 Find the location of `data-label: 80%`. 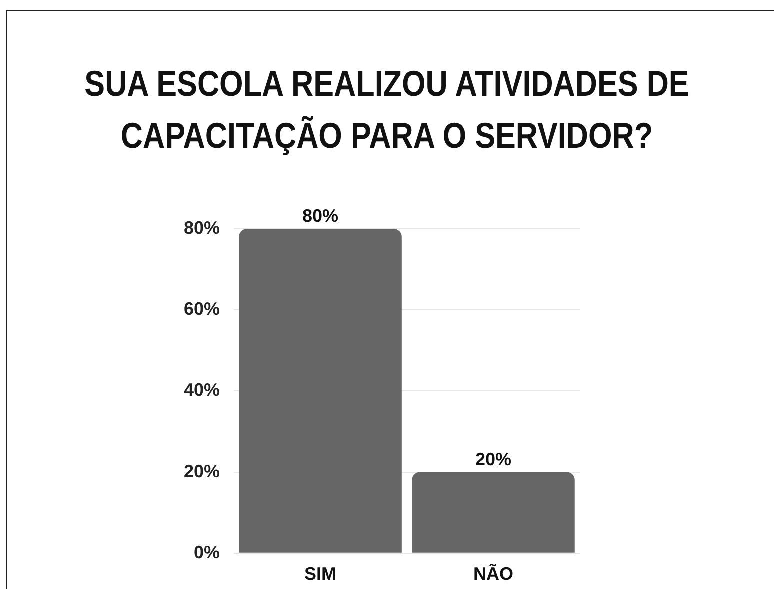

data-label: 80% is located at coordinates (320, 216).